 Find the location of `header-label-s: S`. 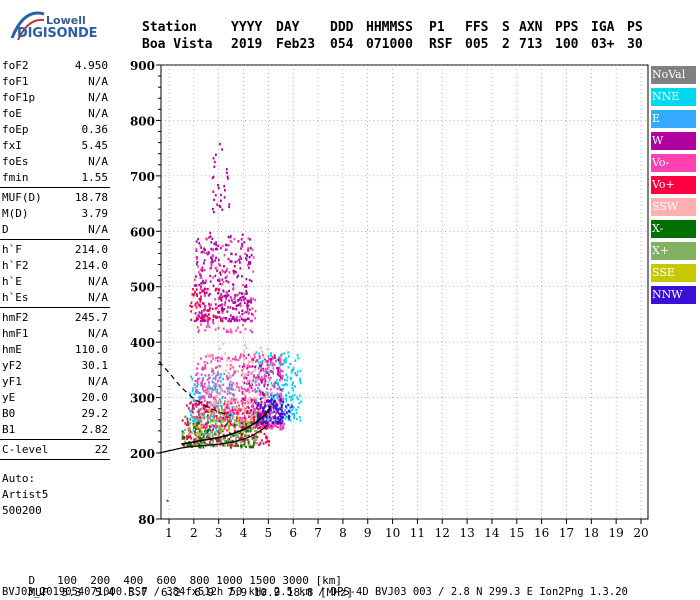

header-label-s: S is located at coordinates (506, 27).